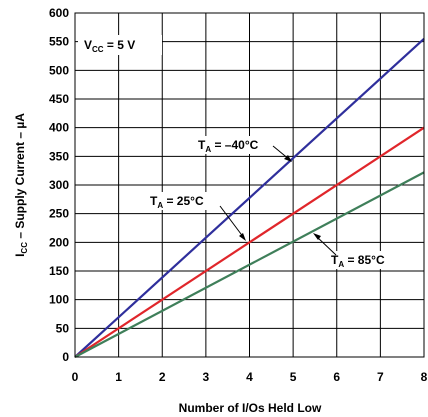 This screenshot has width=428, height=417. Describe the element at coordinates (177, 202) in the screenshot. I see `series-label-1: TA = 25°C` at that location.